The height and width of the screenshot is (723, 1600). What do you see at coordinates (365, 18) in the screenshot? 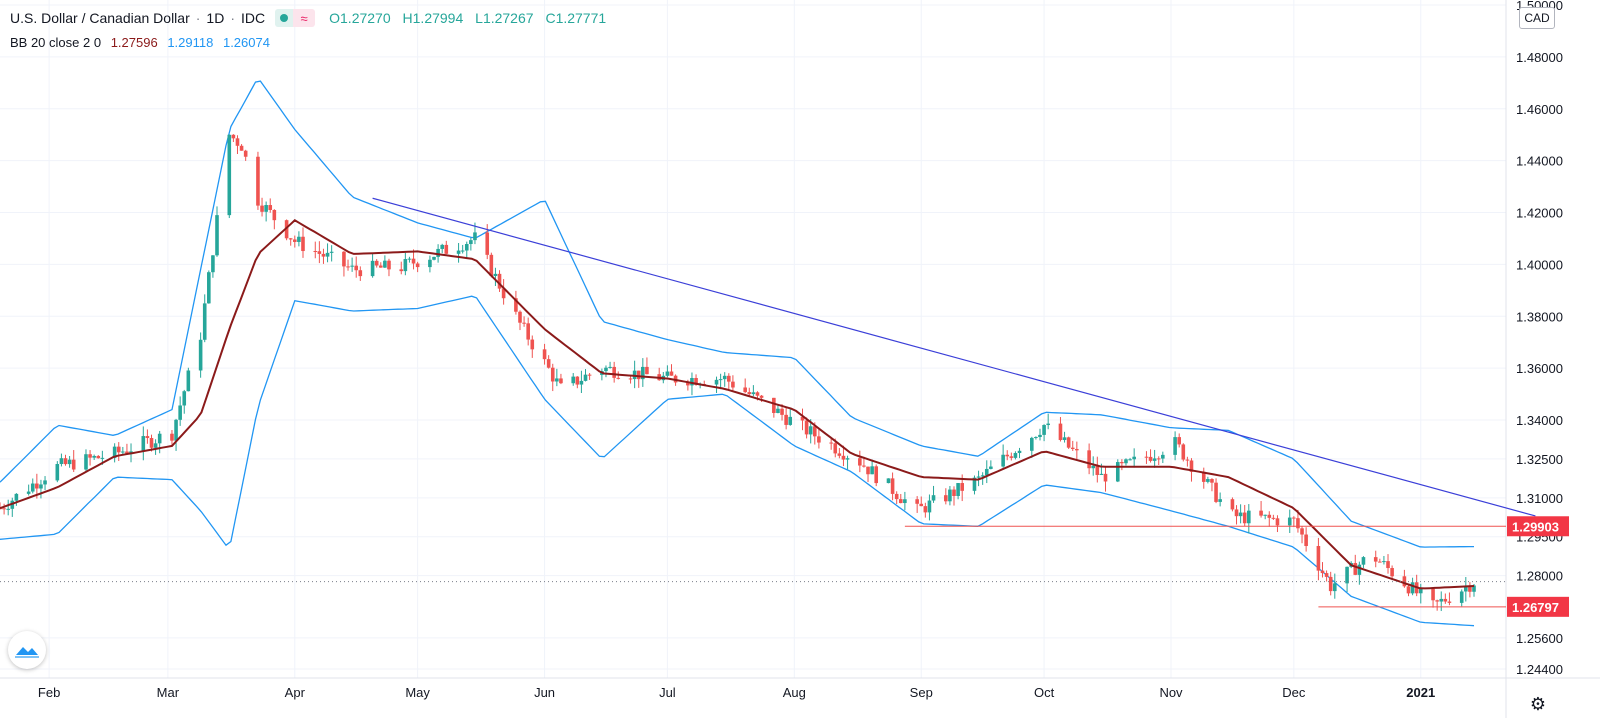
I see `ohlc-open-value: 1.27270` at bounding box center [365, 18].